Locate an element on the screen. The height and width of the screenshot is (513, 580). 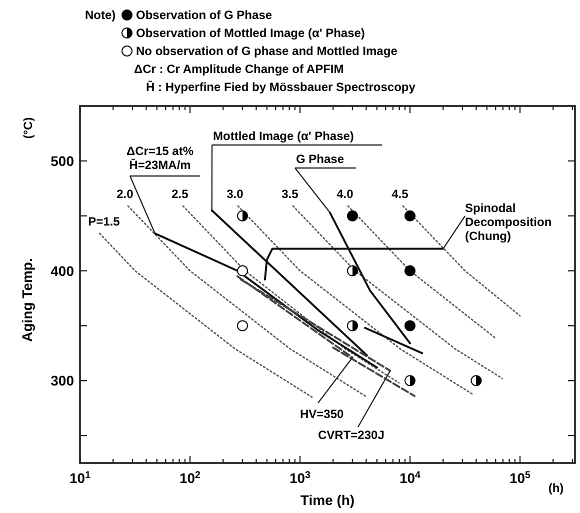
x-tick-label: 10$^{1}$ is located at coordinates (80, 478).